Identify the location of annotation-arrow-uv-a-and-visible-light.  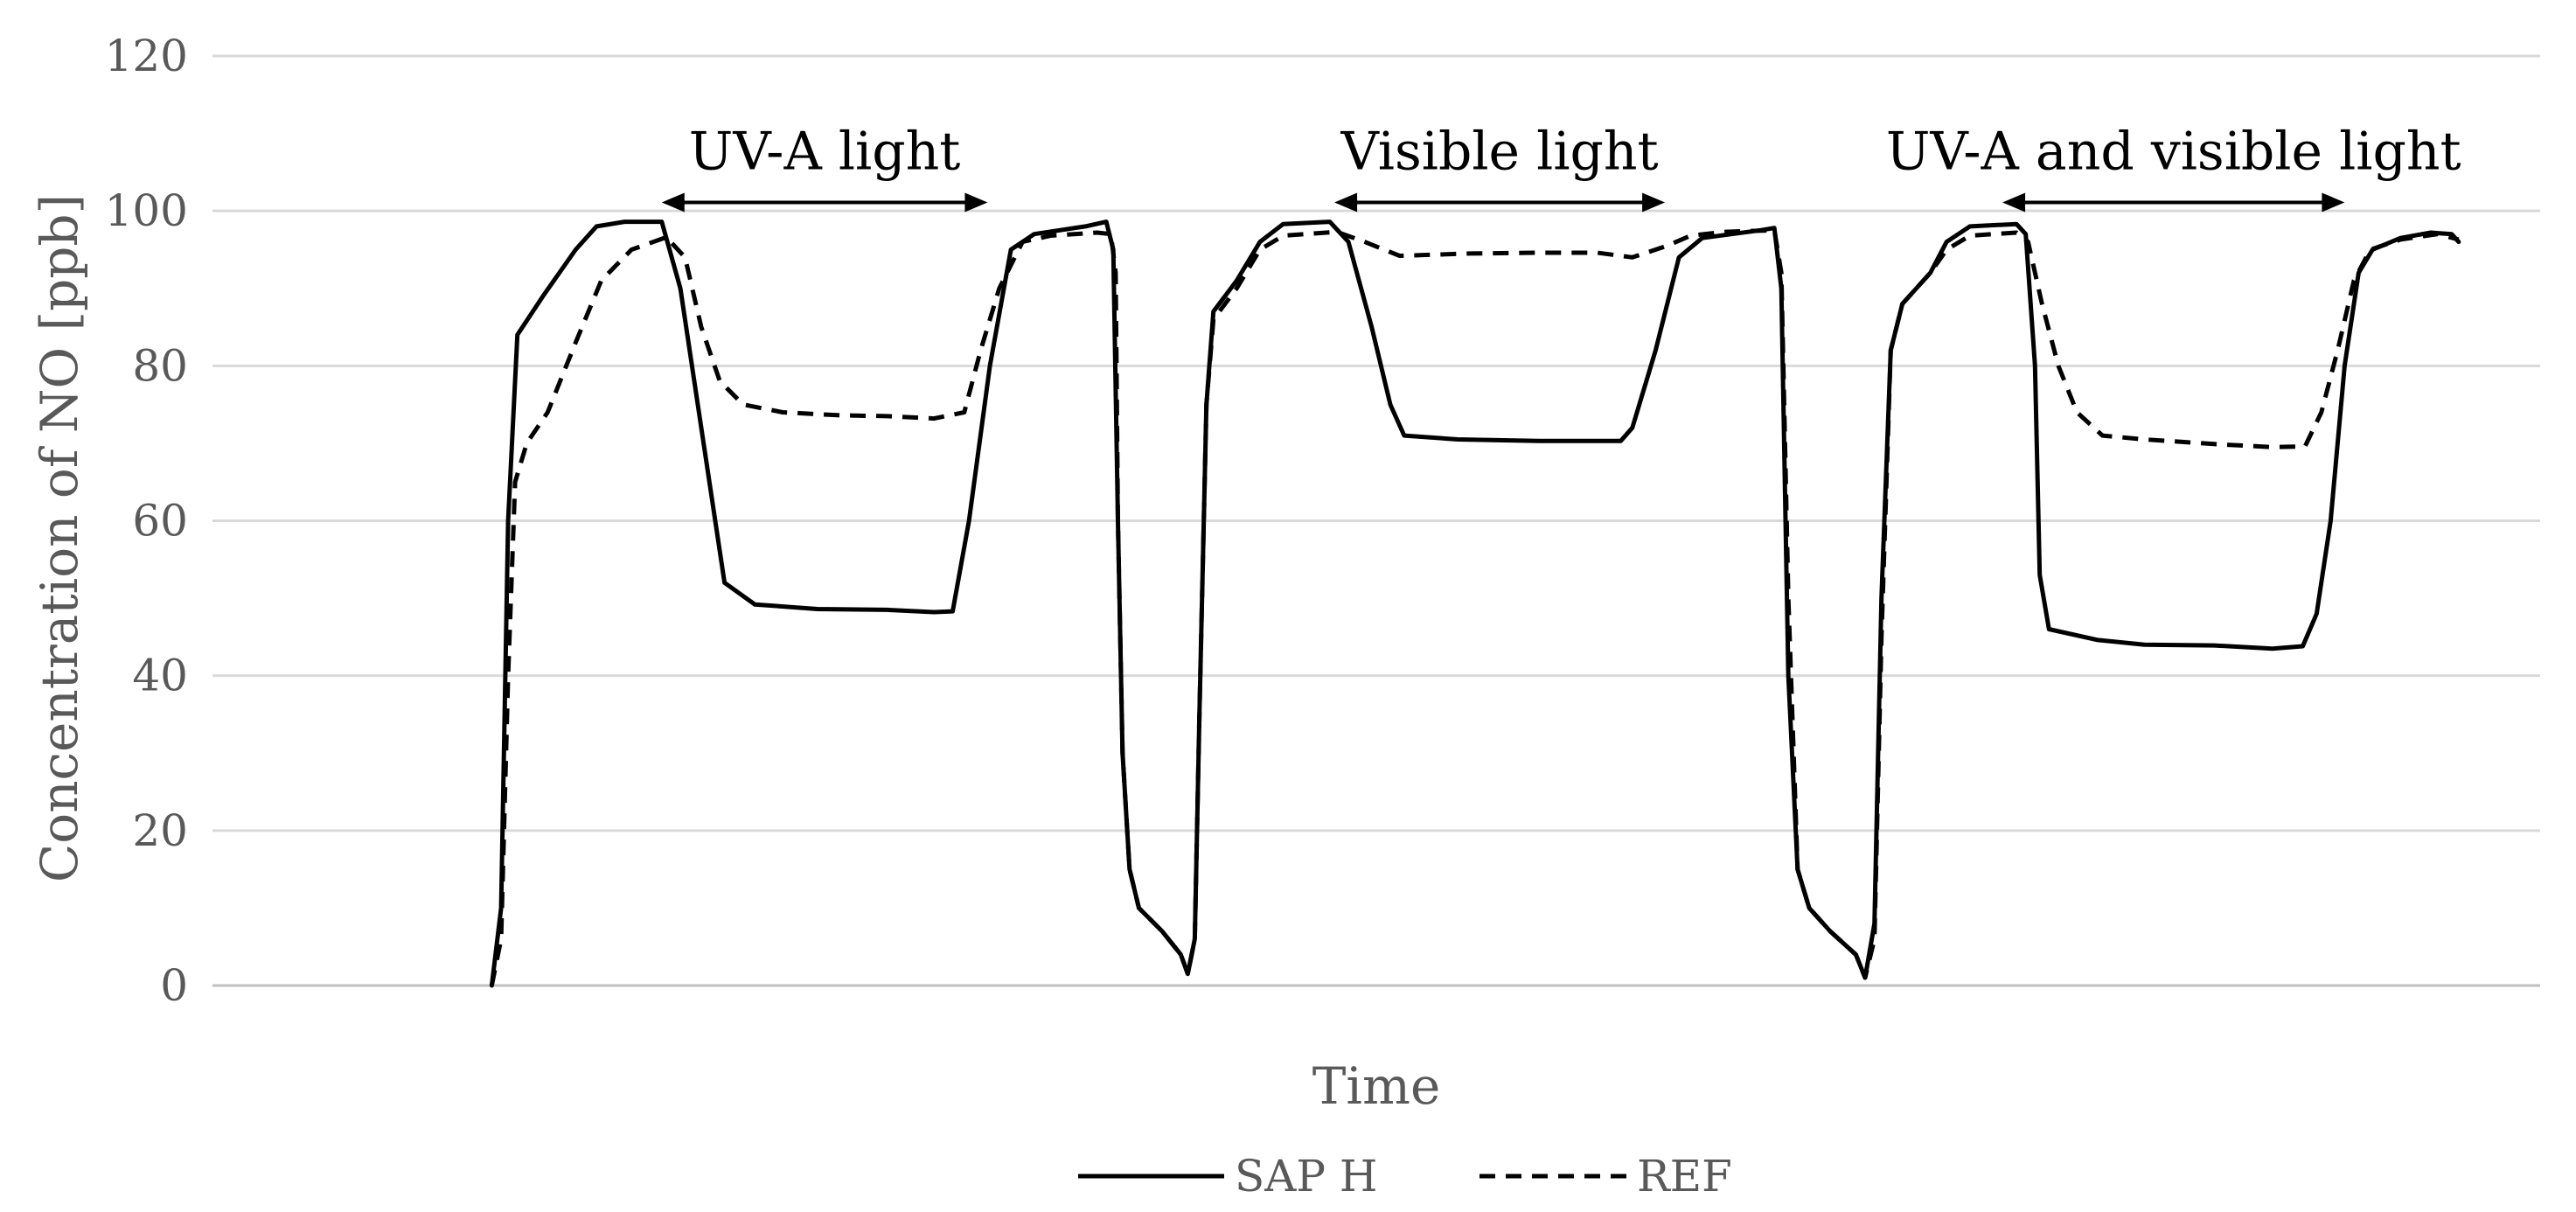
(2173, 202).